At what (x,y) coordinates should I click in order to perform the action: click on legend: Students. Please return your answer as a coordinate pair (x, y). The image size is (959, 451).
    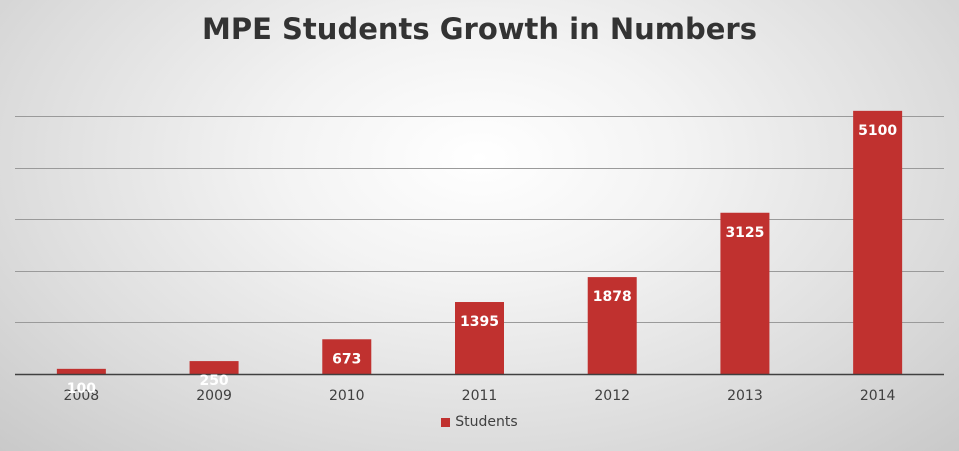
    Looking at the image, I should click on (479, 422).